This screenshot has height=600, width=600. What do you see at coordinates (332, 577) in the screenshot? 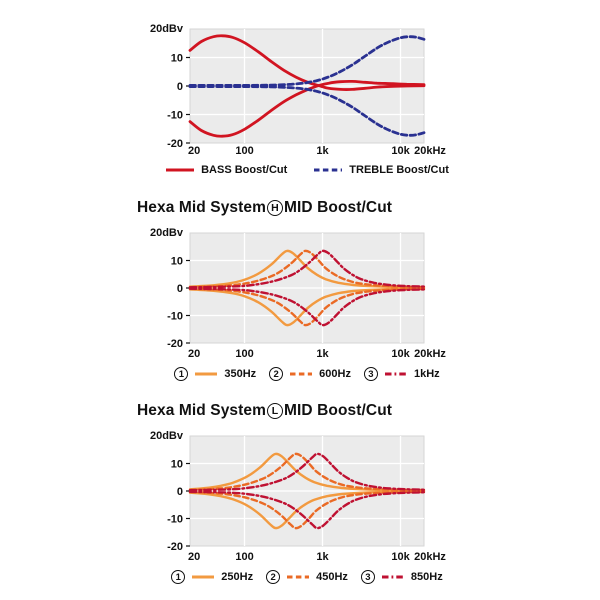
I see `legend-label-450hz: 450Hz` at bounding box center [332, 577].